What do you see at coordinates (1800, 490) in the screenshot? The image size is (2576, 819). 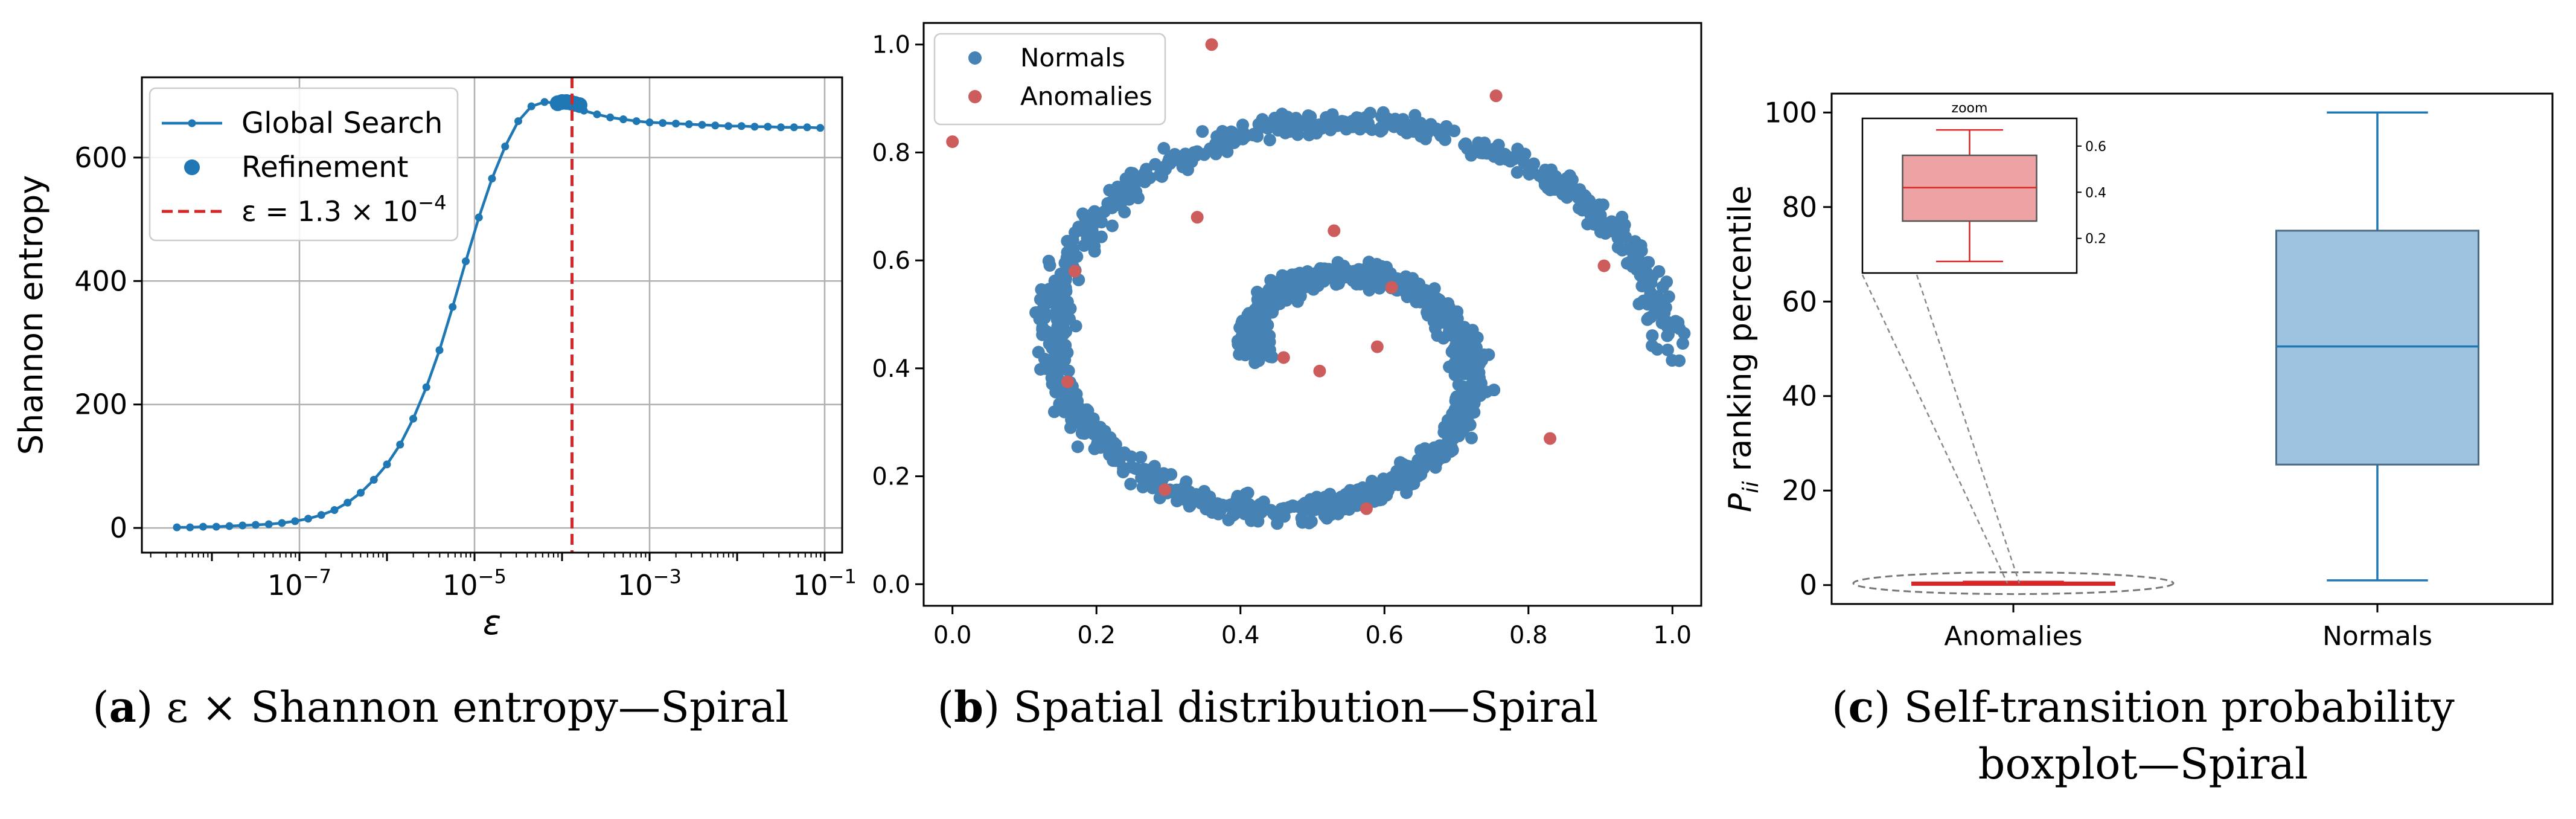 I see `c-ytick-label-1: 20` at bounding box center [1800, 490].